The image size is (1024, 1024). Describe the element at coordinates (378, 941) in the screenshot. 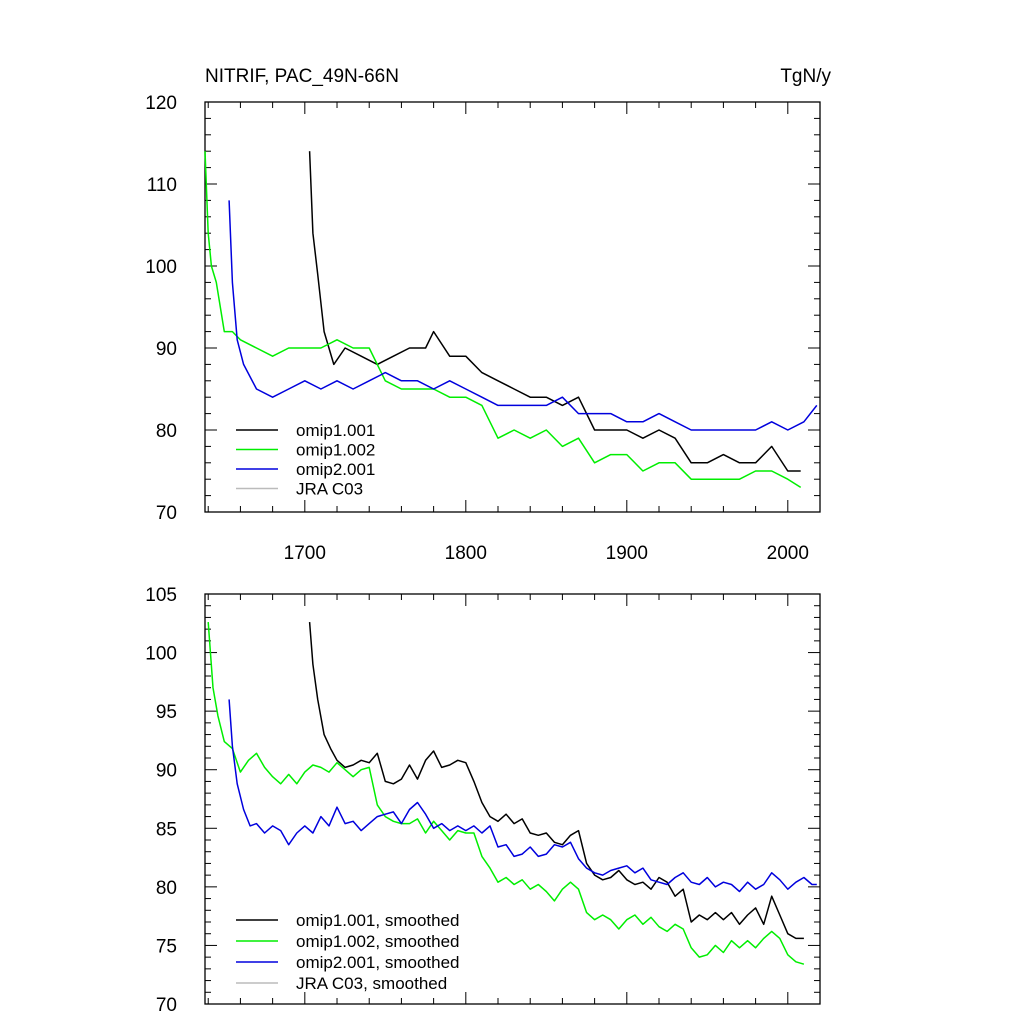

I see `legend-label: omip1.002, smoothed` at that location.